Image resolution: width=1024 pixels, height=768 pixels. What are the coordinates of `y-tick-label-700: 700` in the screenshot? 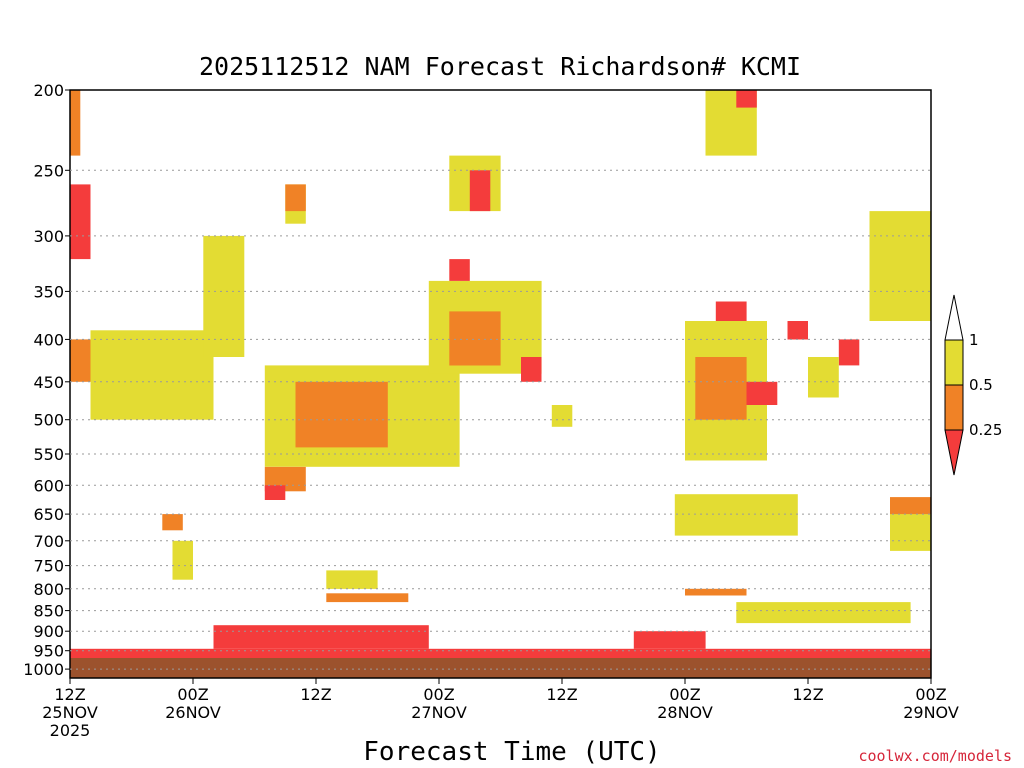 It's located at (48, 541).